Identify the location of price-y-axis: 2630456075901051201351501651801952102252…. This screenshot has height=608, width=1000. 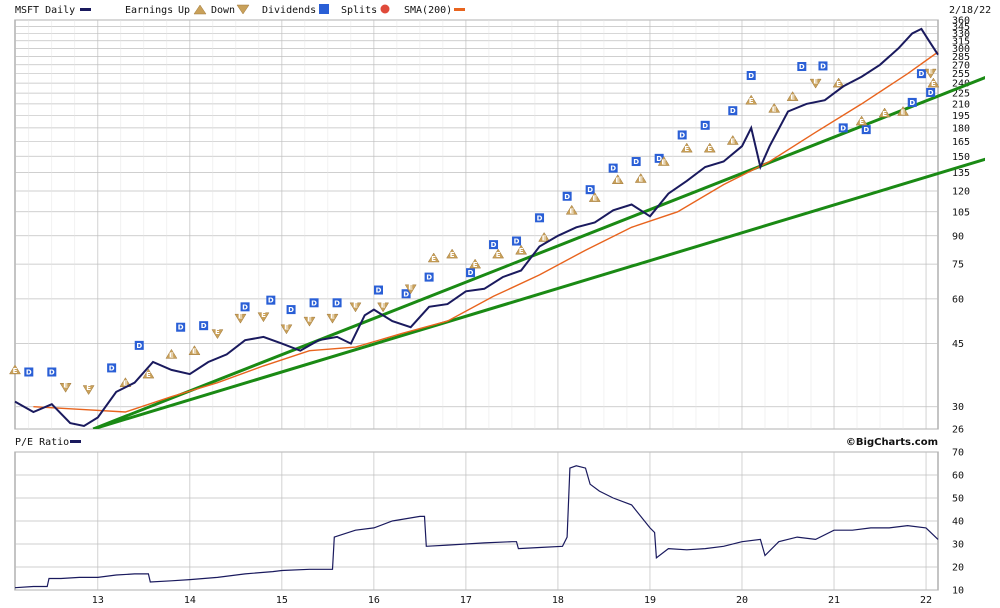
(961, 226).